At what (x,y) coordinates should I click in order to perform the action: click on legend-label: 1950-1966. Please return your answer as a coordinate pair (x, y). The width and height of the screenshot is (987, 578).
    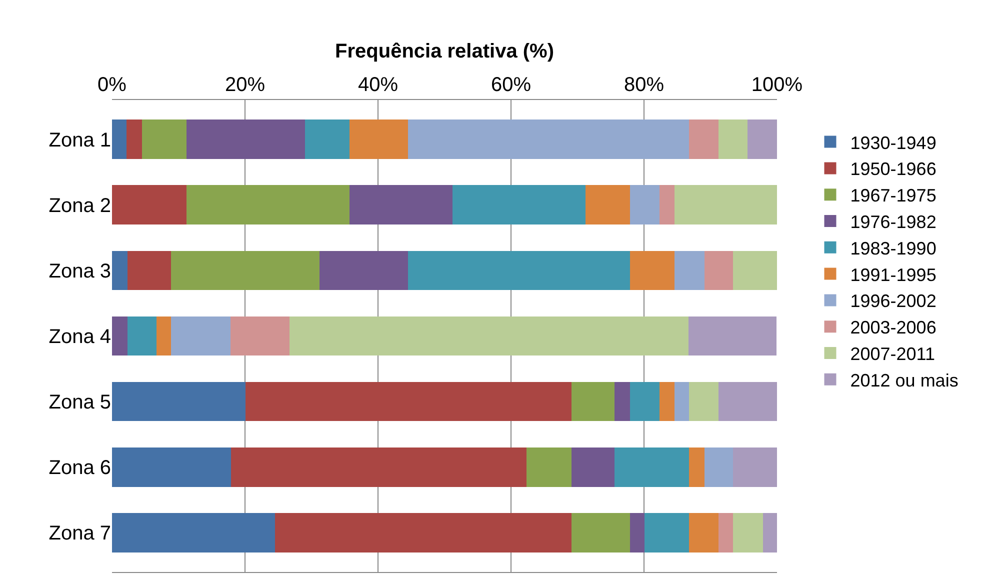
    Looking at the image, I should click on (893, 169).